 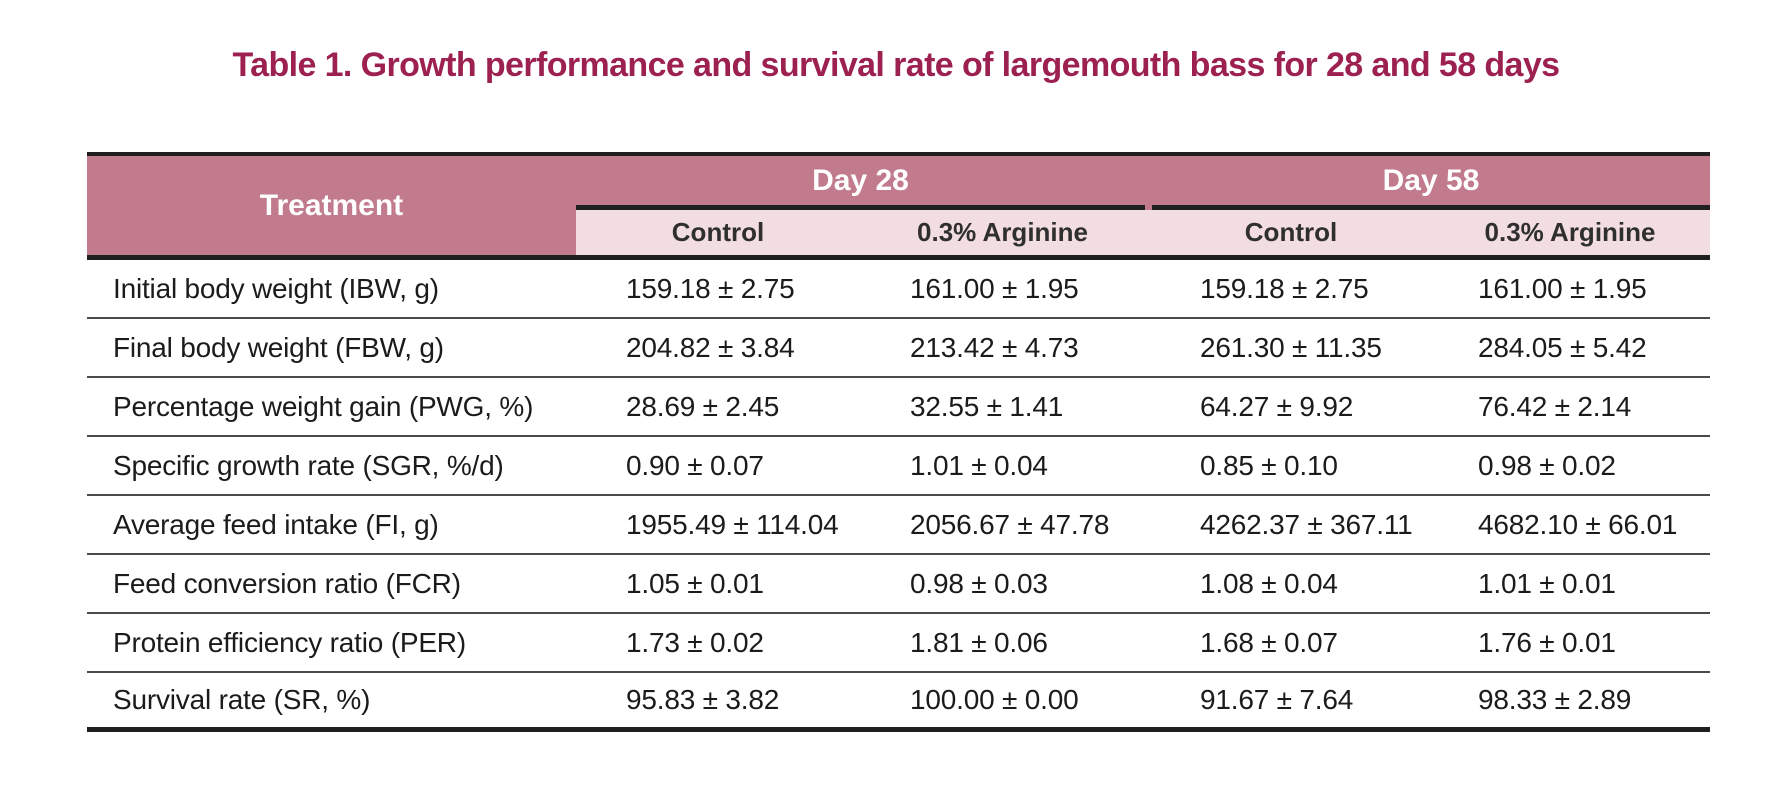 I want to click on day-58-underline, so click(x=1431, y=207).